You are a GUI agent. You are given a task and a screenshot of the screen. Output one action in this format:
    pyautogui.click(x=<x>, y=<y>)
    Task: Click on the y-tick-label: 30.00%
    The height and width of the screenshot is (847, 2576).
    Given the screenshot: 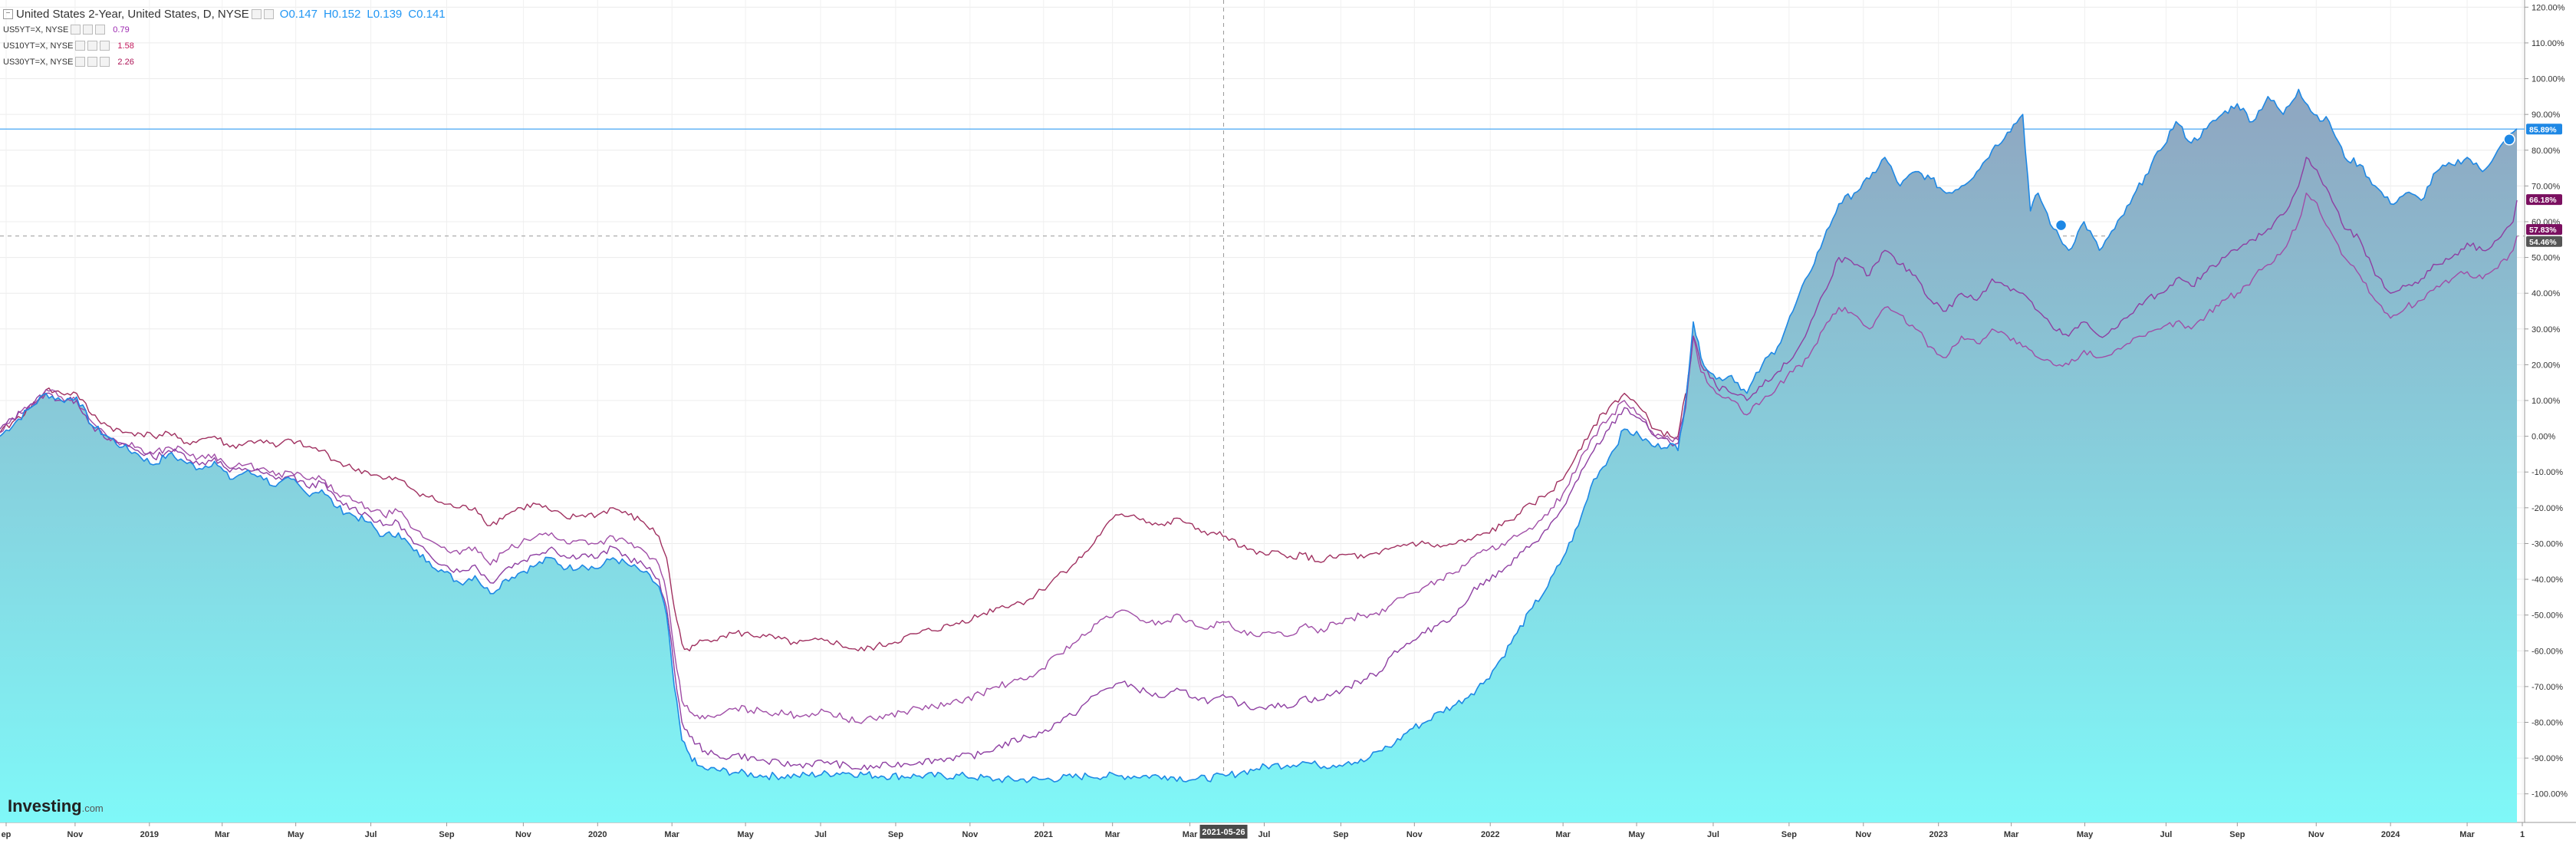 What is the action you would take?
    pyautogui.click(x=2546, y=330)
    